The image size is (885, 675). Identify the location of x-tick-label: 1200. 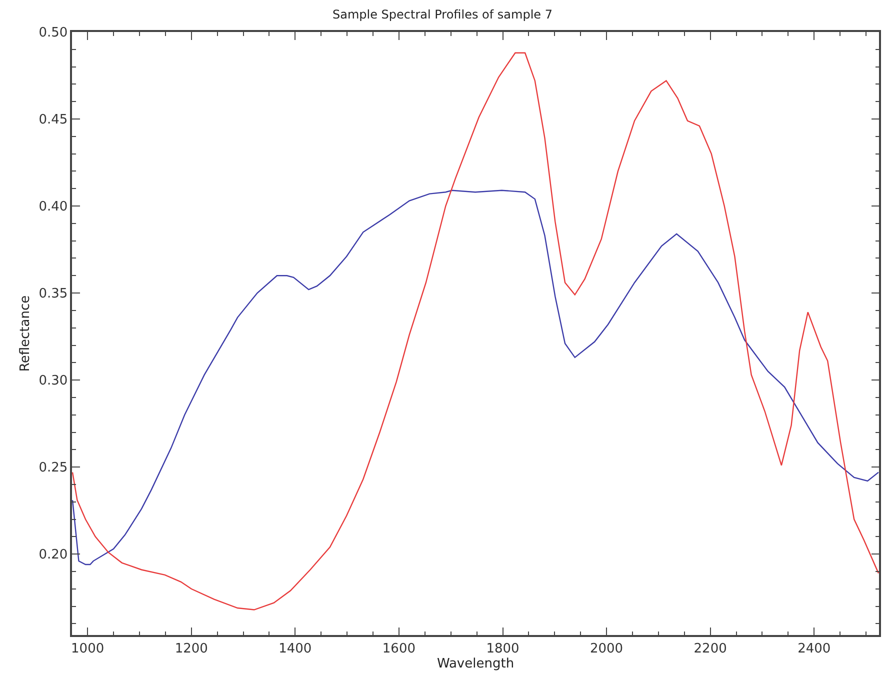
(191, 648).